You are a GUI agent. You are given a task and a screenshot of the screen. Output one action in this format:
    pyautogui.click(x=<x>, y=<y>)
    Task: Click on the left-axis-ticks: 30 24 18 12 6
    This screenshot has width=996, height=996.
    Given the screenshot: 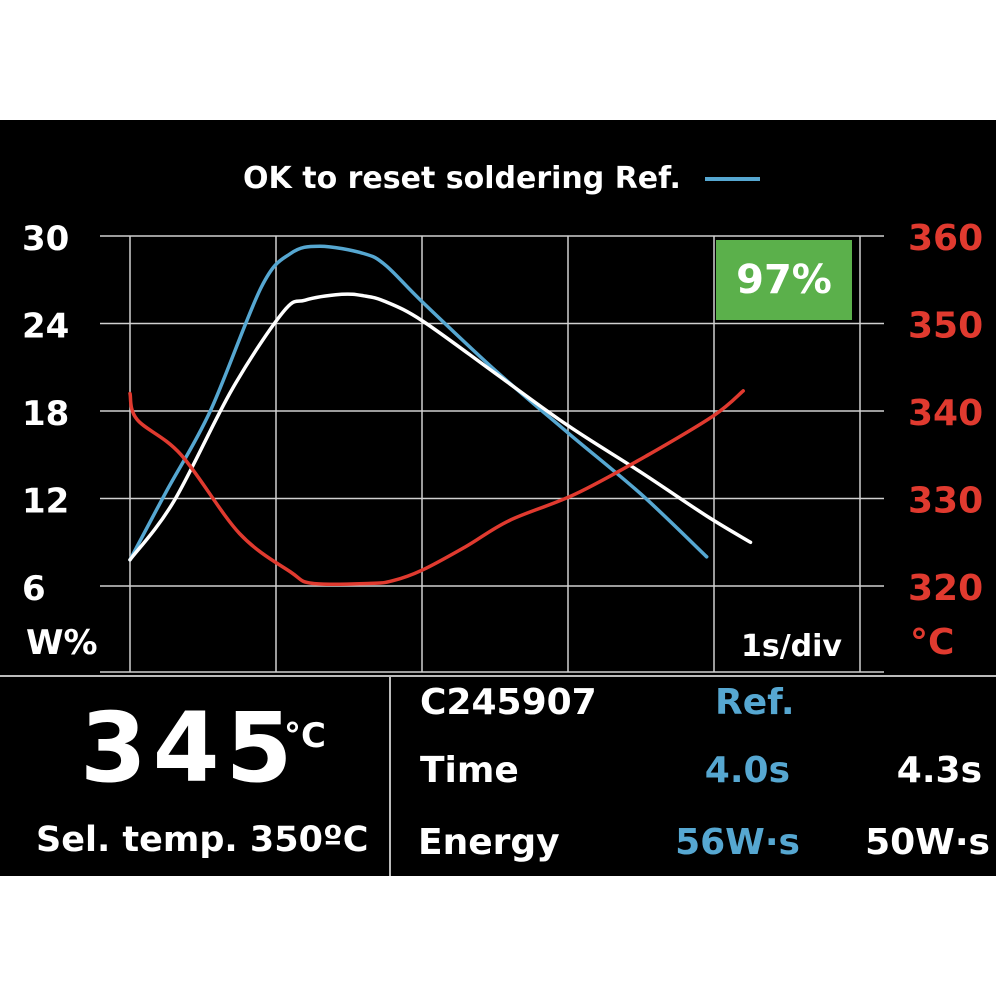 What is the action you would take?
    pyautogui.click(x=45, y=414)
    